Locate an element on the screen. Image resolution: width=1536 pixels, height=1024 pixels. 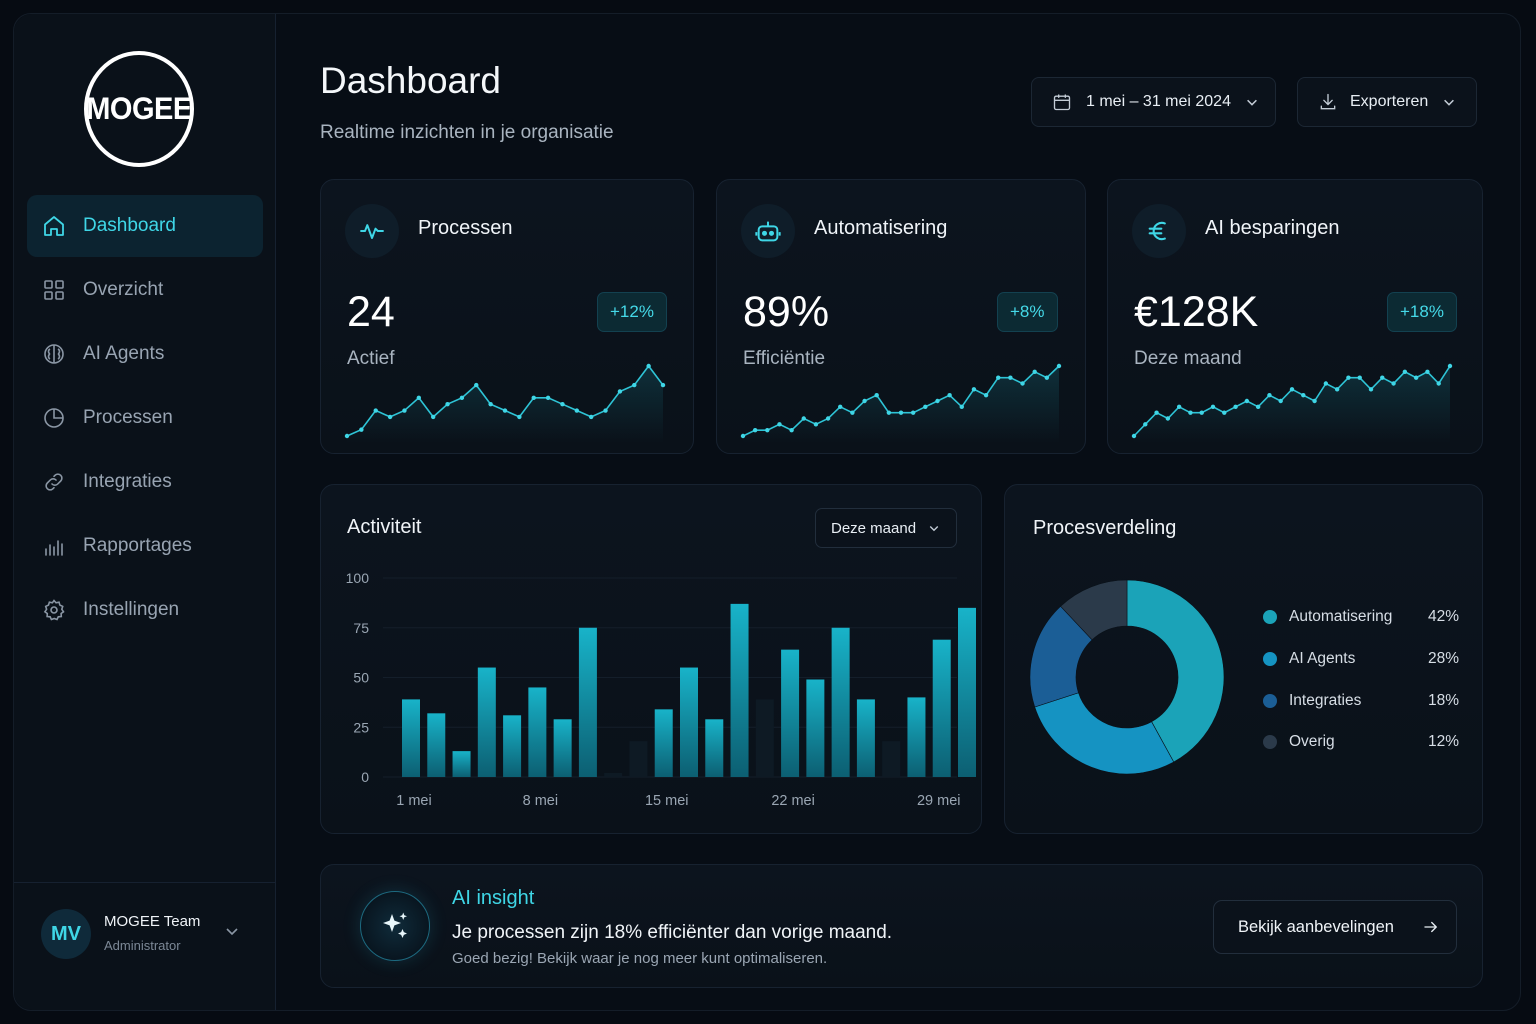
brand-logo: MOGEE is located at coordinates (139, 109).